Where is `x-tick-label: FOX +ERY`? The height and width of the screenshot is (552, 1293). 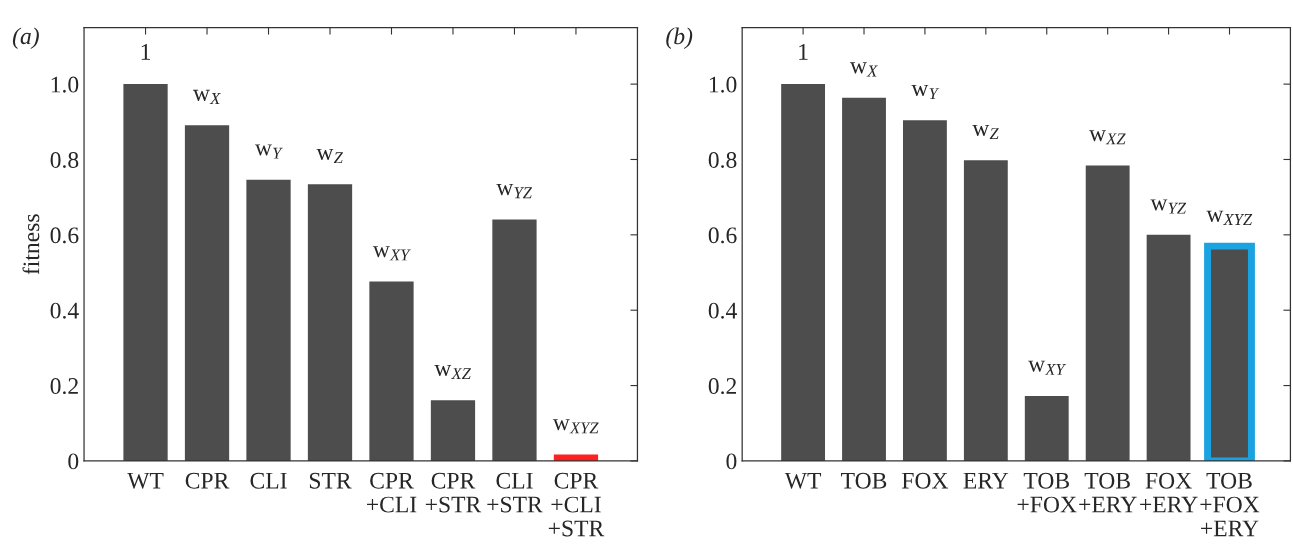
x-tick-label: FOX +ERY is located at coordinates (1169, 492).